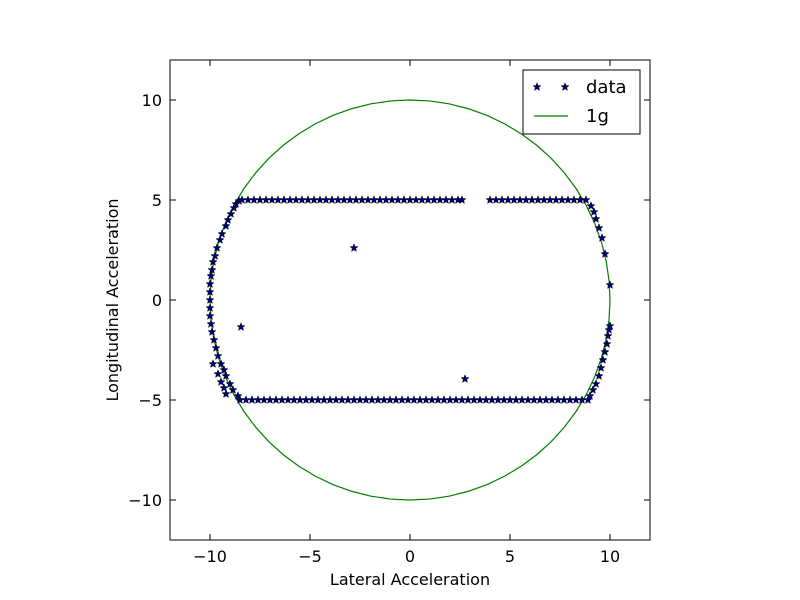 The width and height of the screenshot is (800, 600). I want to click on y-tick-label: 5, so click(157, 200).